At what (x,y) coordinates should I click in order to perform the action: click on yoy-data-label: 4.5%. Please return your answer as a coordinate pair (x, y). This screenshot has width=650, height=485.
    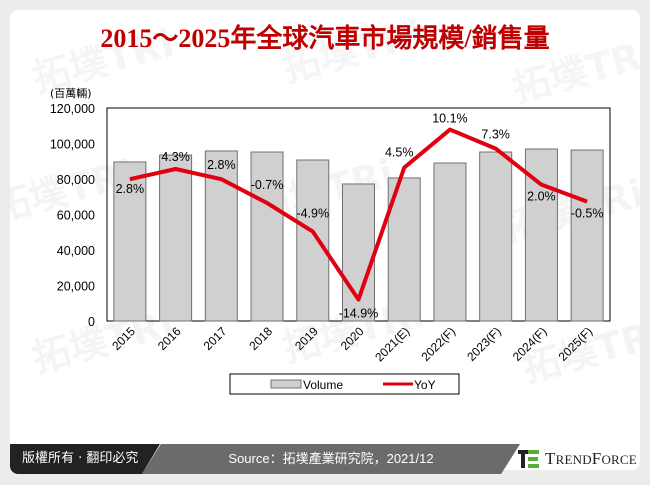
    Looking at the image, I should click on (399, 153).